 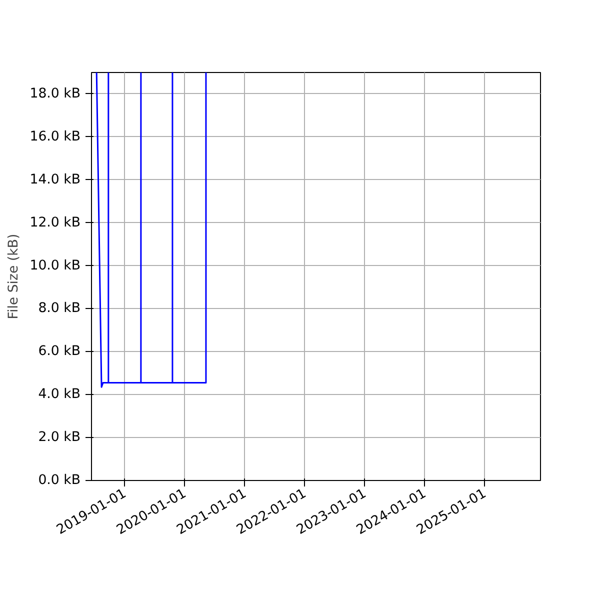 I want to click on y-tick-label: 12.0 kB, so click(x=55, y=222).